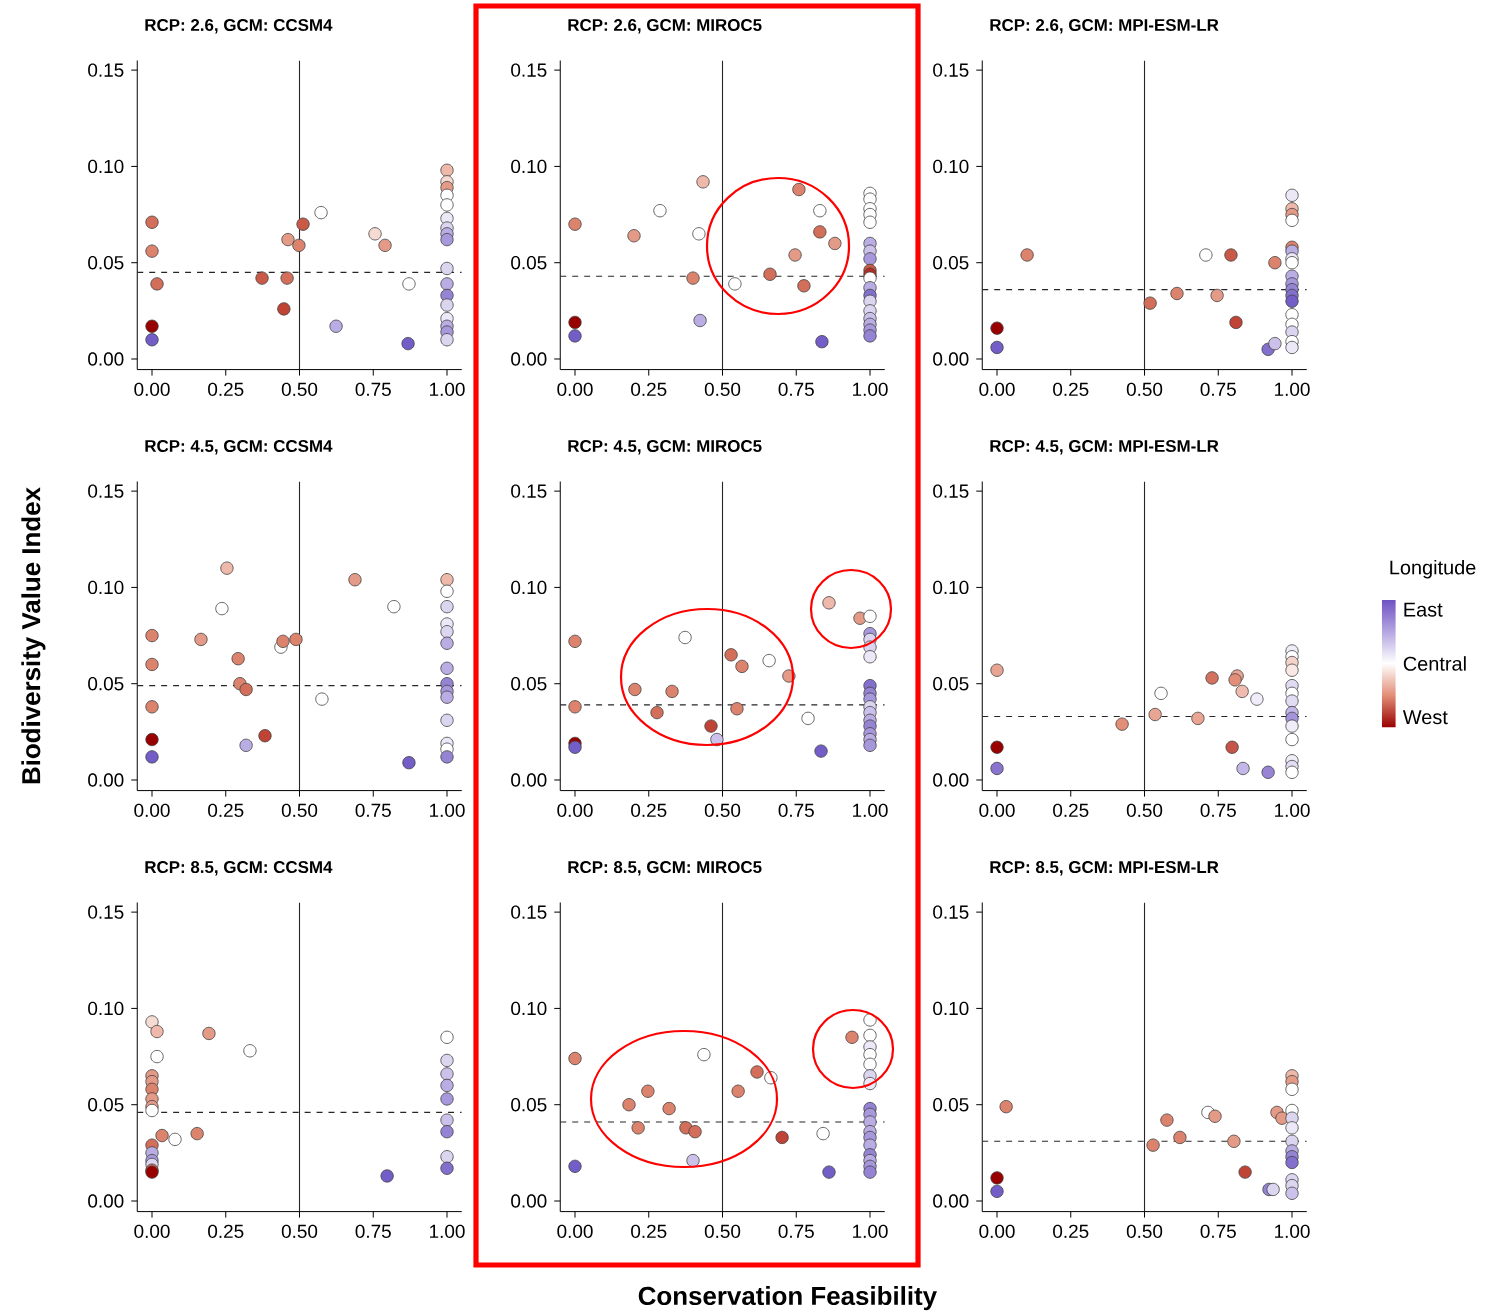  Describe the element at coordinates (239, 868) in the screenshot. I see `chart-title: RCP: 8.5, GCM: CCSM4` at that location.